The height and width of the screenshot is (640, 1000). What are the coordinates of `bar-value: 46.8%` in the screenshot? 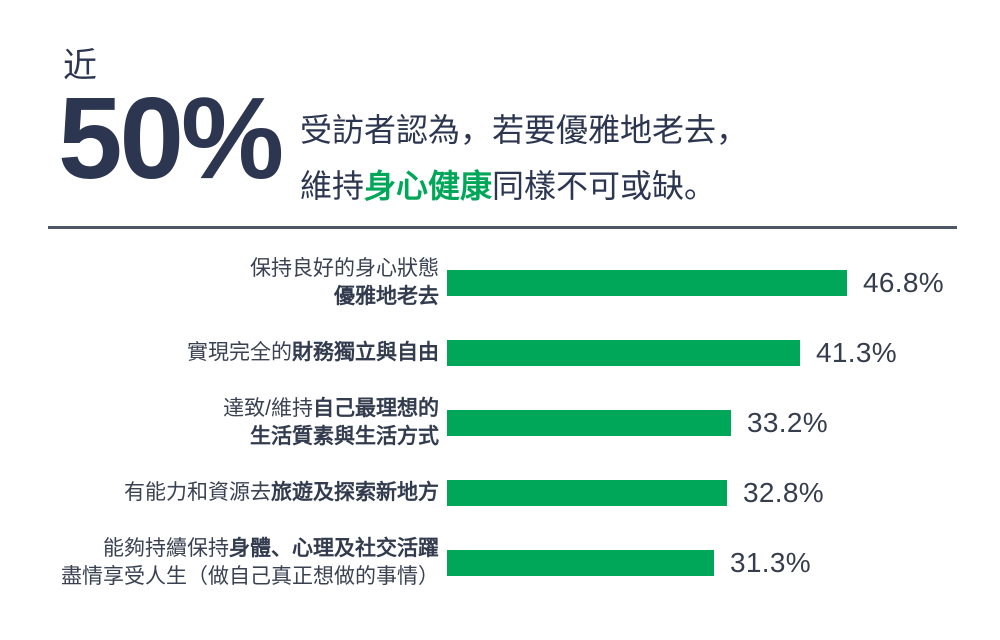 It's located at (903, 282).